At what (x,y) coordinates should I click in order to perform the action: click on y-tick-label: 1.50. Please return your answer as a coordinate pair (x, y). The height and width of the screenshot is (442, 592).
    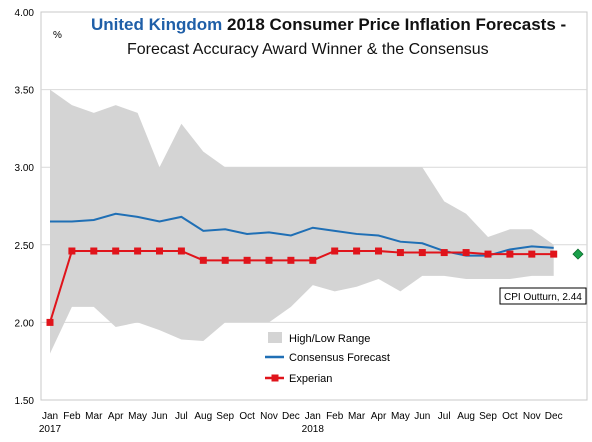
    Looking at the image, I should click on (25, 401).